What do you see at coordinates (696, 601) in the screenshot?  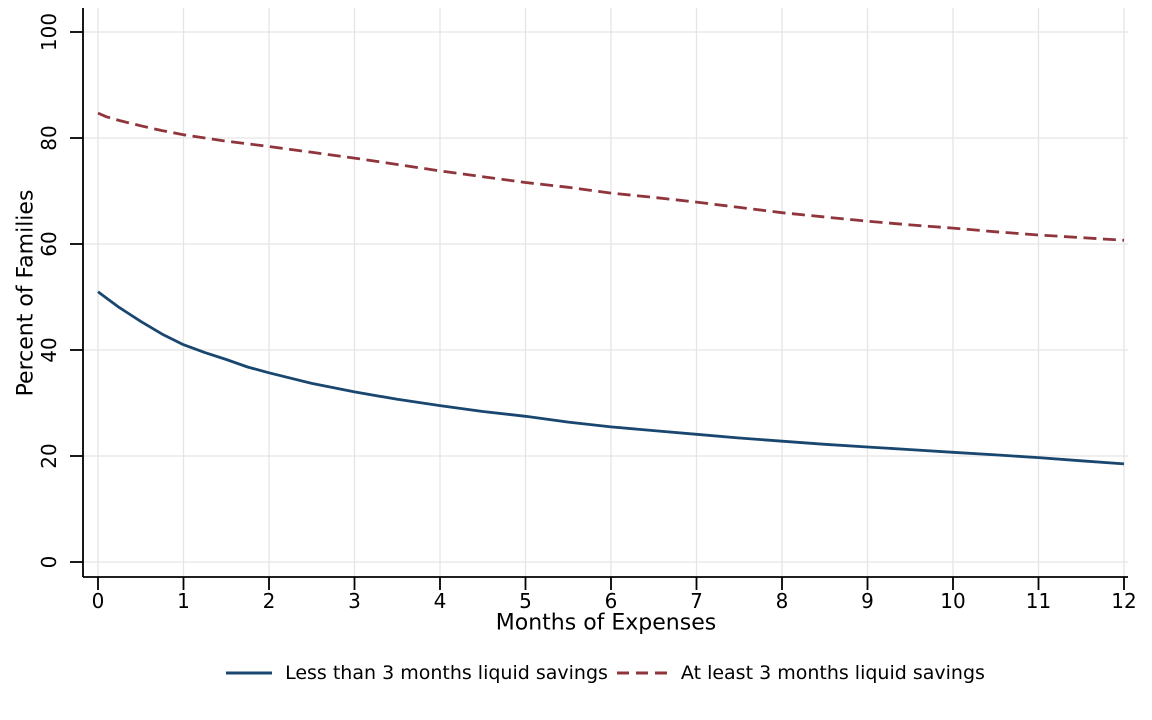 I see `x-tick-label: 7` at bounding box center [696, 601].